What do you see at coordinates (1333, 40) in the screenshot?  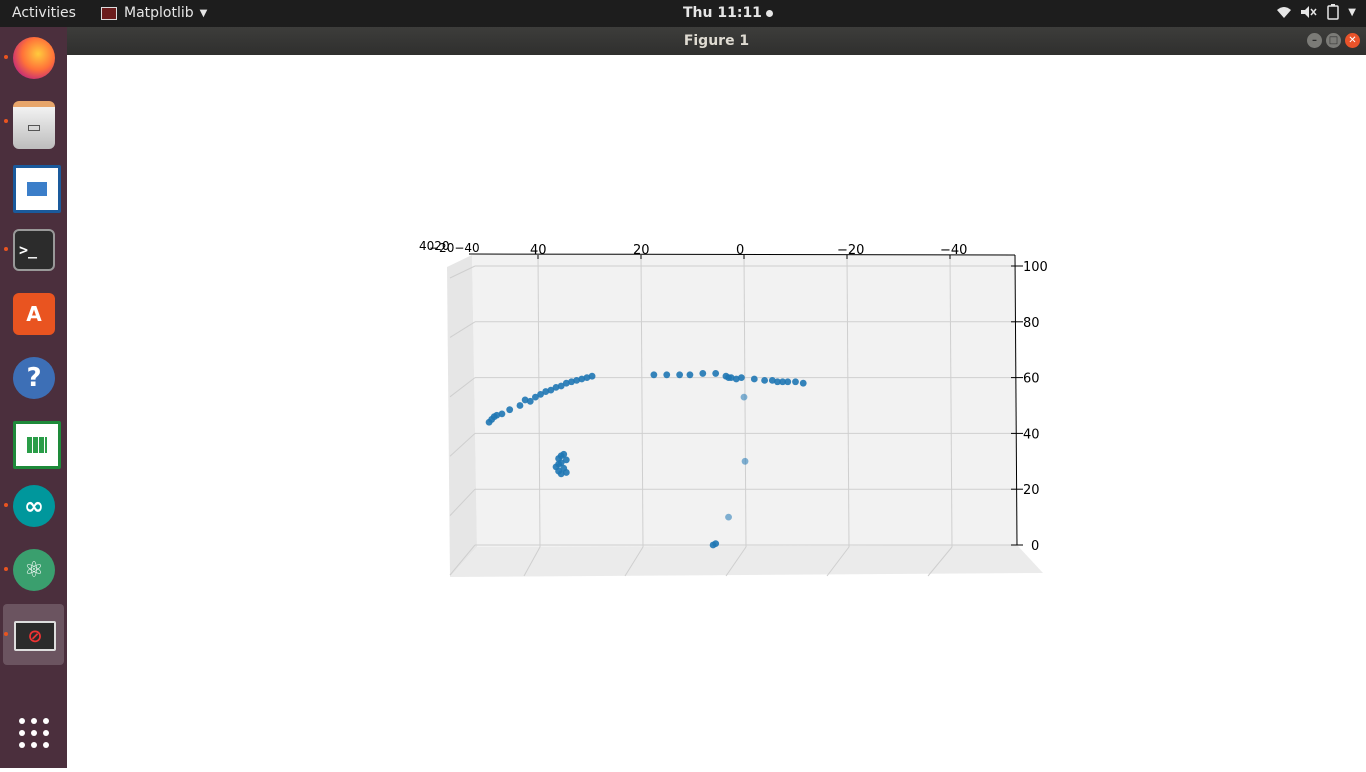 I see `maximize-button: □` at bounding box center [1333, 40].